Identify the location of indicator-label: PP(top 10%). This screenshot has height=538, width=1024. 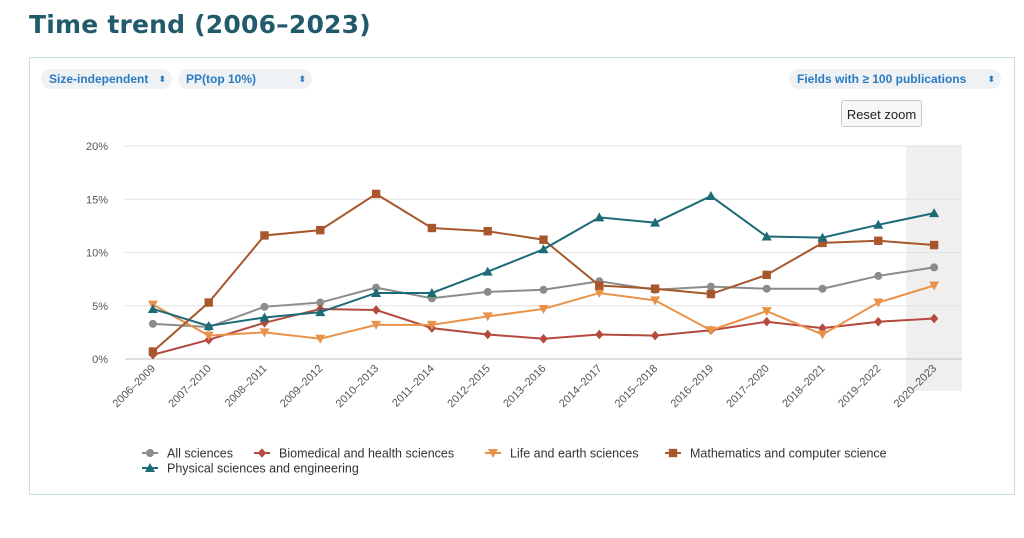
(221, 79).